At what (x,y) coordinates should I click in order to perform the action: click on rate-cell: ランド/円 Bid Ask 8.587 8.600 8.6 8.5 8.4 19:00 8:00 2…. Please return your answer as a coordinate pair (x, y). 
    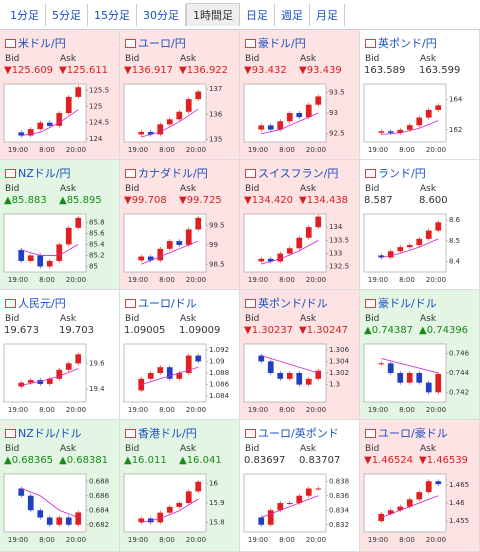
    Looking at the image, I should click on (420, 225).